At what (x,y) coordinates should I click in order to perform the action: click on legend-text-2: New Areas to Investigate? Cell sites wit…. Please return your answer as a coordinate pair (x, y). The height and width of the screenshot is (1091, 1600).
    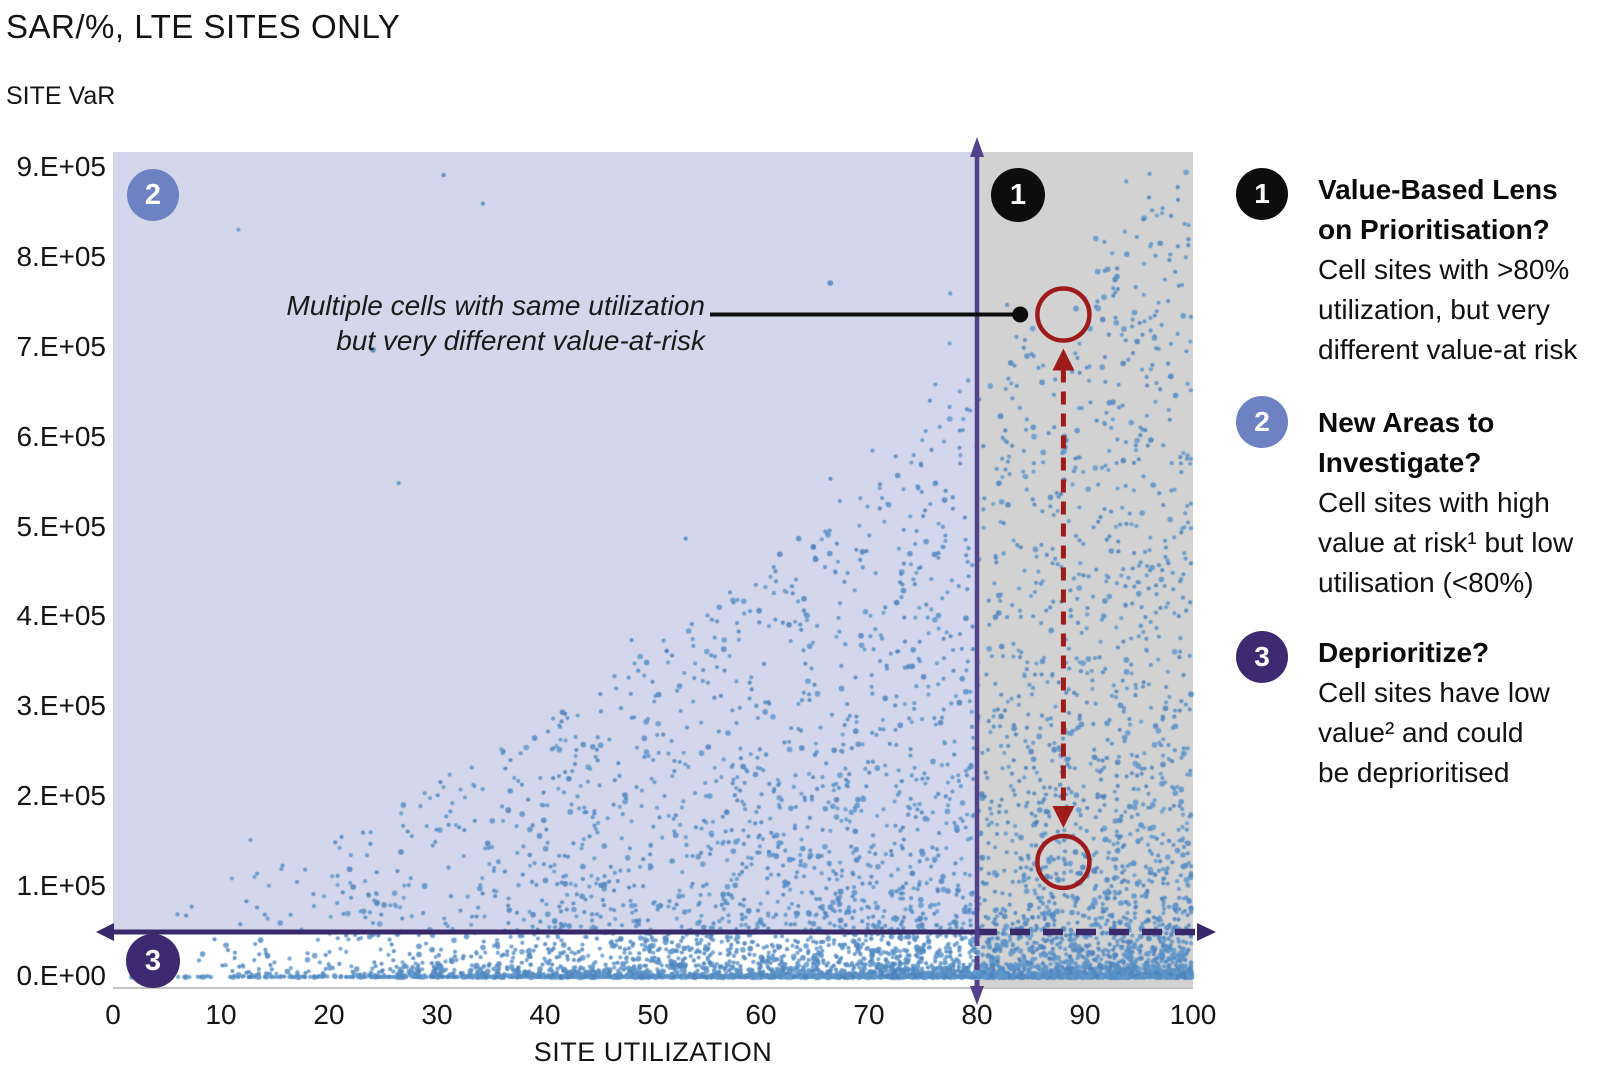
    Looking at the image, I should click on (1459, 503).